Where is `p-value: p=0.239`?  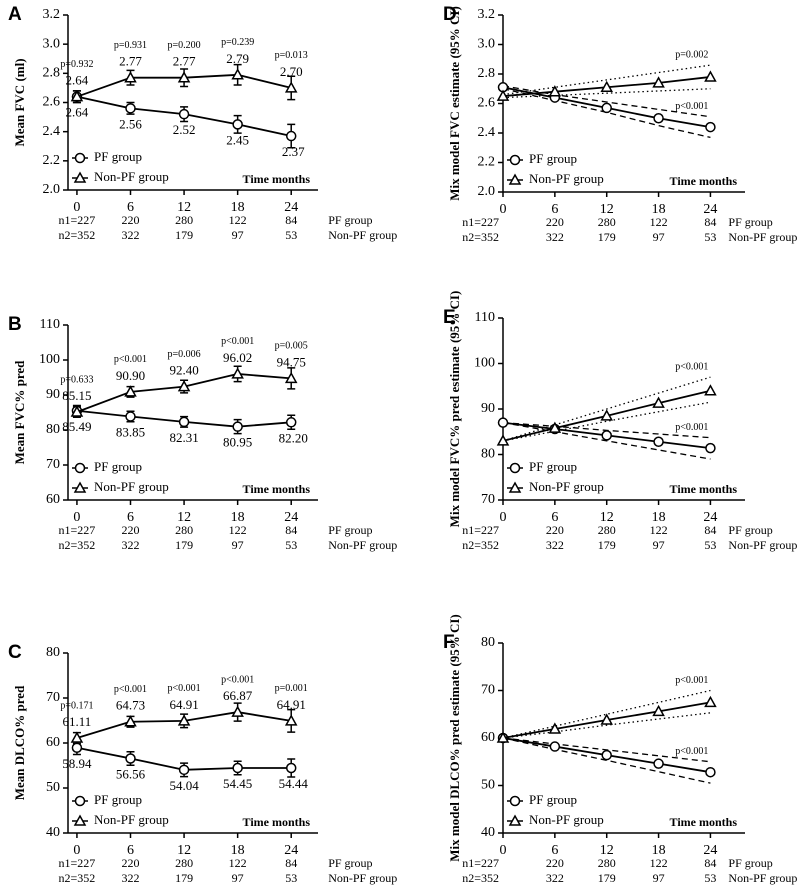 p-value: p=0.239 is located at coordinates (237, 42).